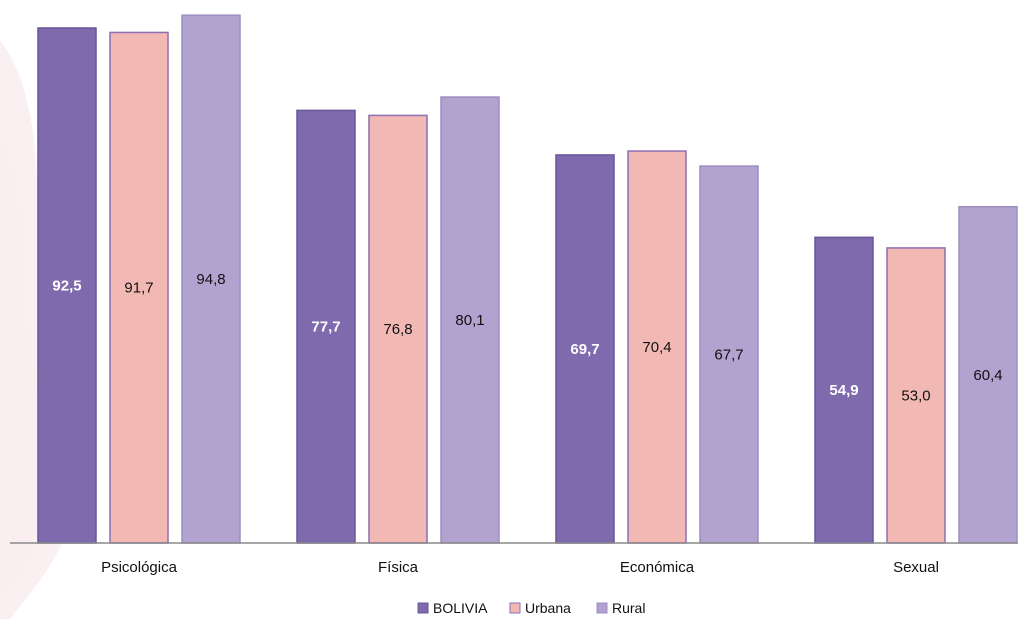  Describe the element at coordinates (843, 390) in the screenshot. I see `value-label-bolivia-3: 54,9` at that location.